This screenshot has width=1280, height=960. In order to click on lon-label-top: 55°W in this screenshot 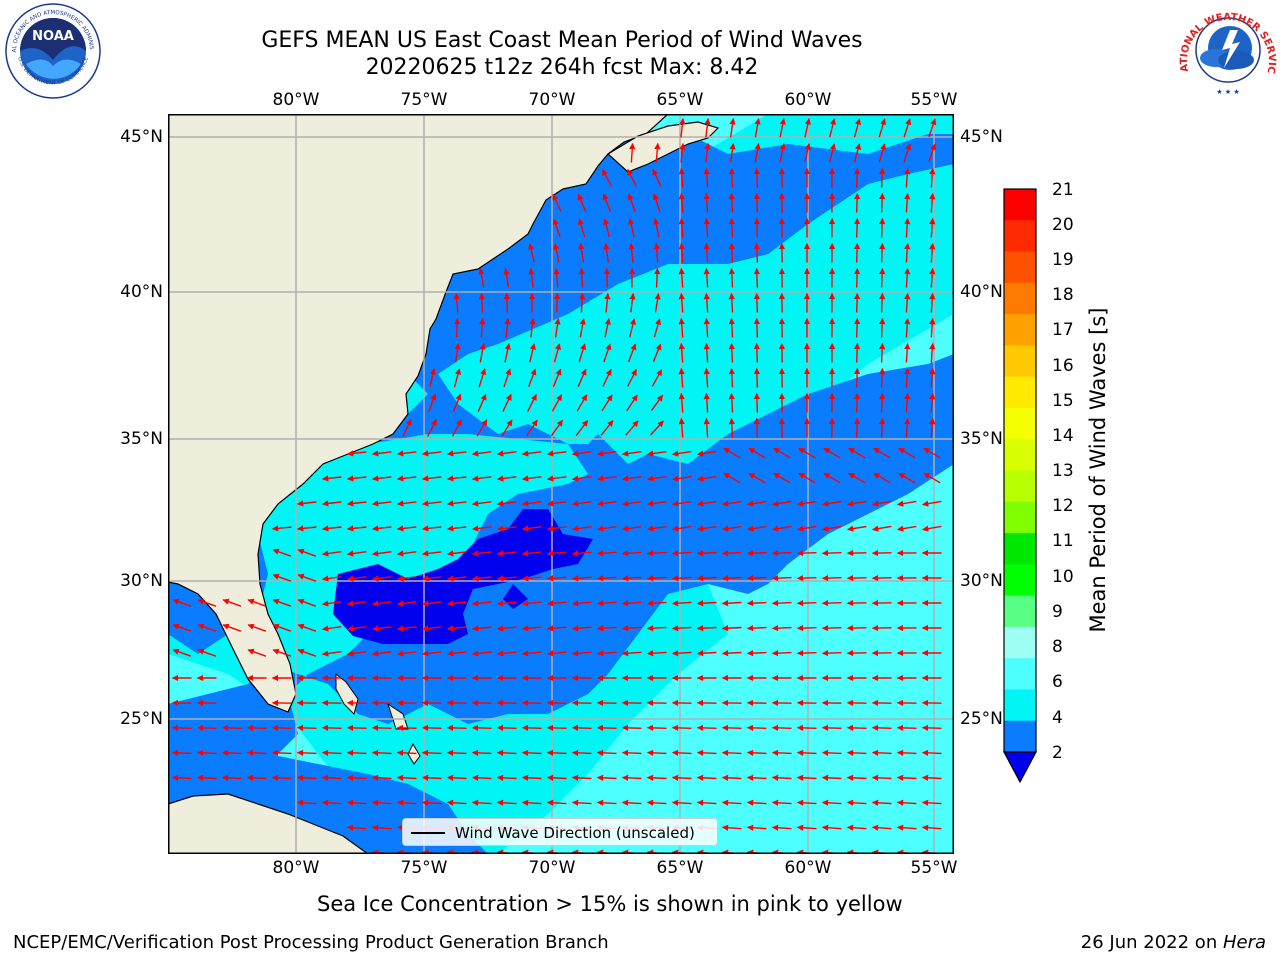, I will do `click(934, 100)`.